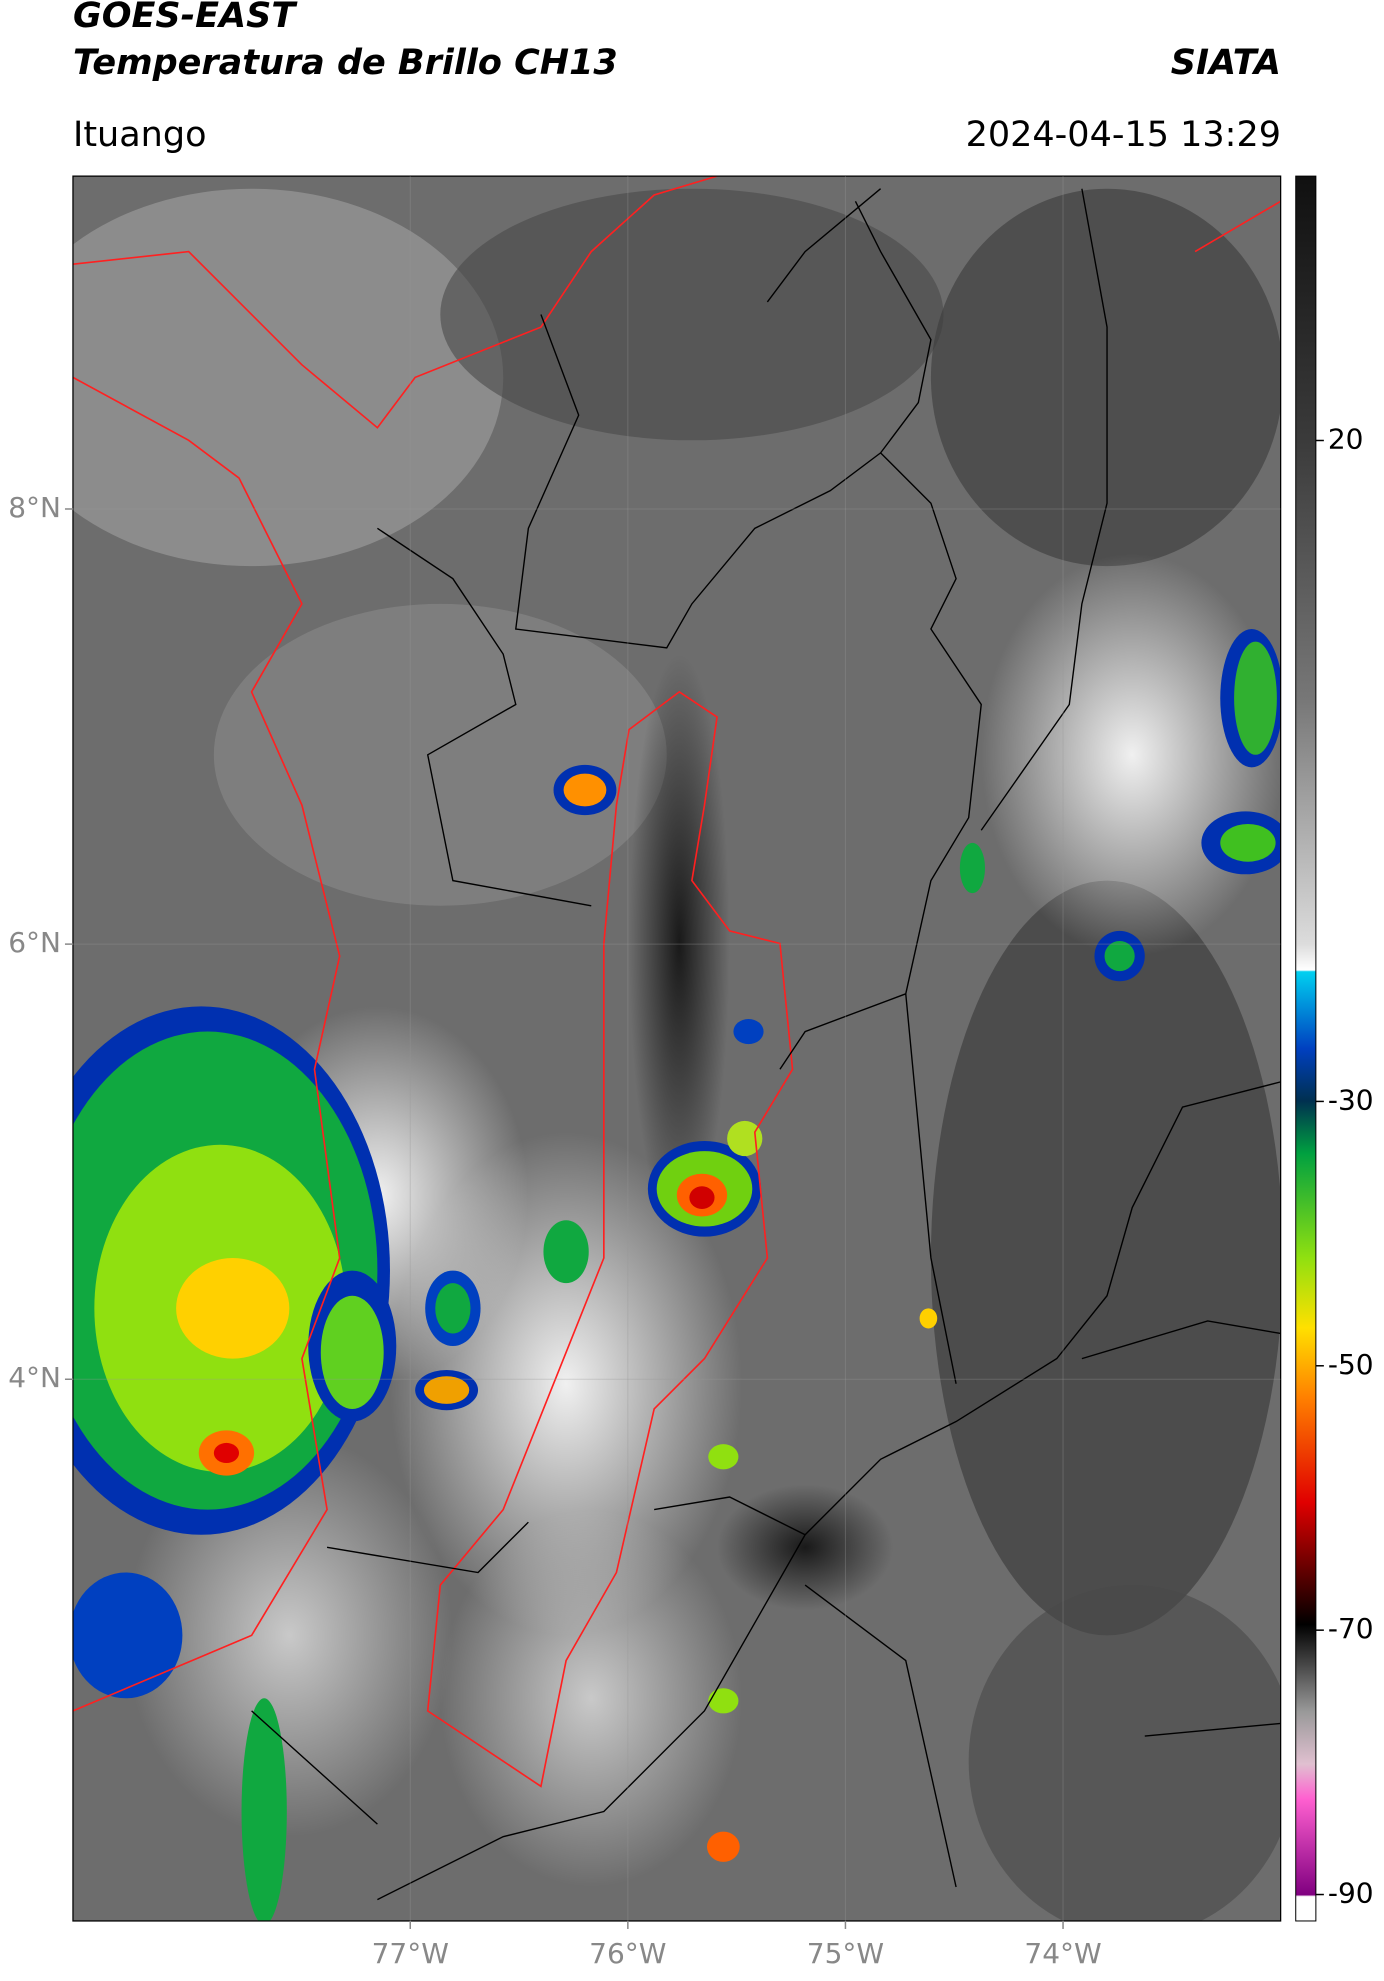 The image size is (1384, 1981). I want to click on x-tick-label: 77°W, so click(410, 1953).